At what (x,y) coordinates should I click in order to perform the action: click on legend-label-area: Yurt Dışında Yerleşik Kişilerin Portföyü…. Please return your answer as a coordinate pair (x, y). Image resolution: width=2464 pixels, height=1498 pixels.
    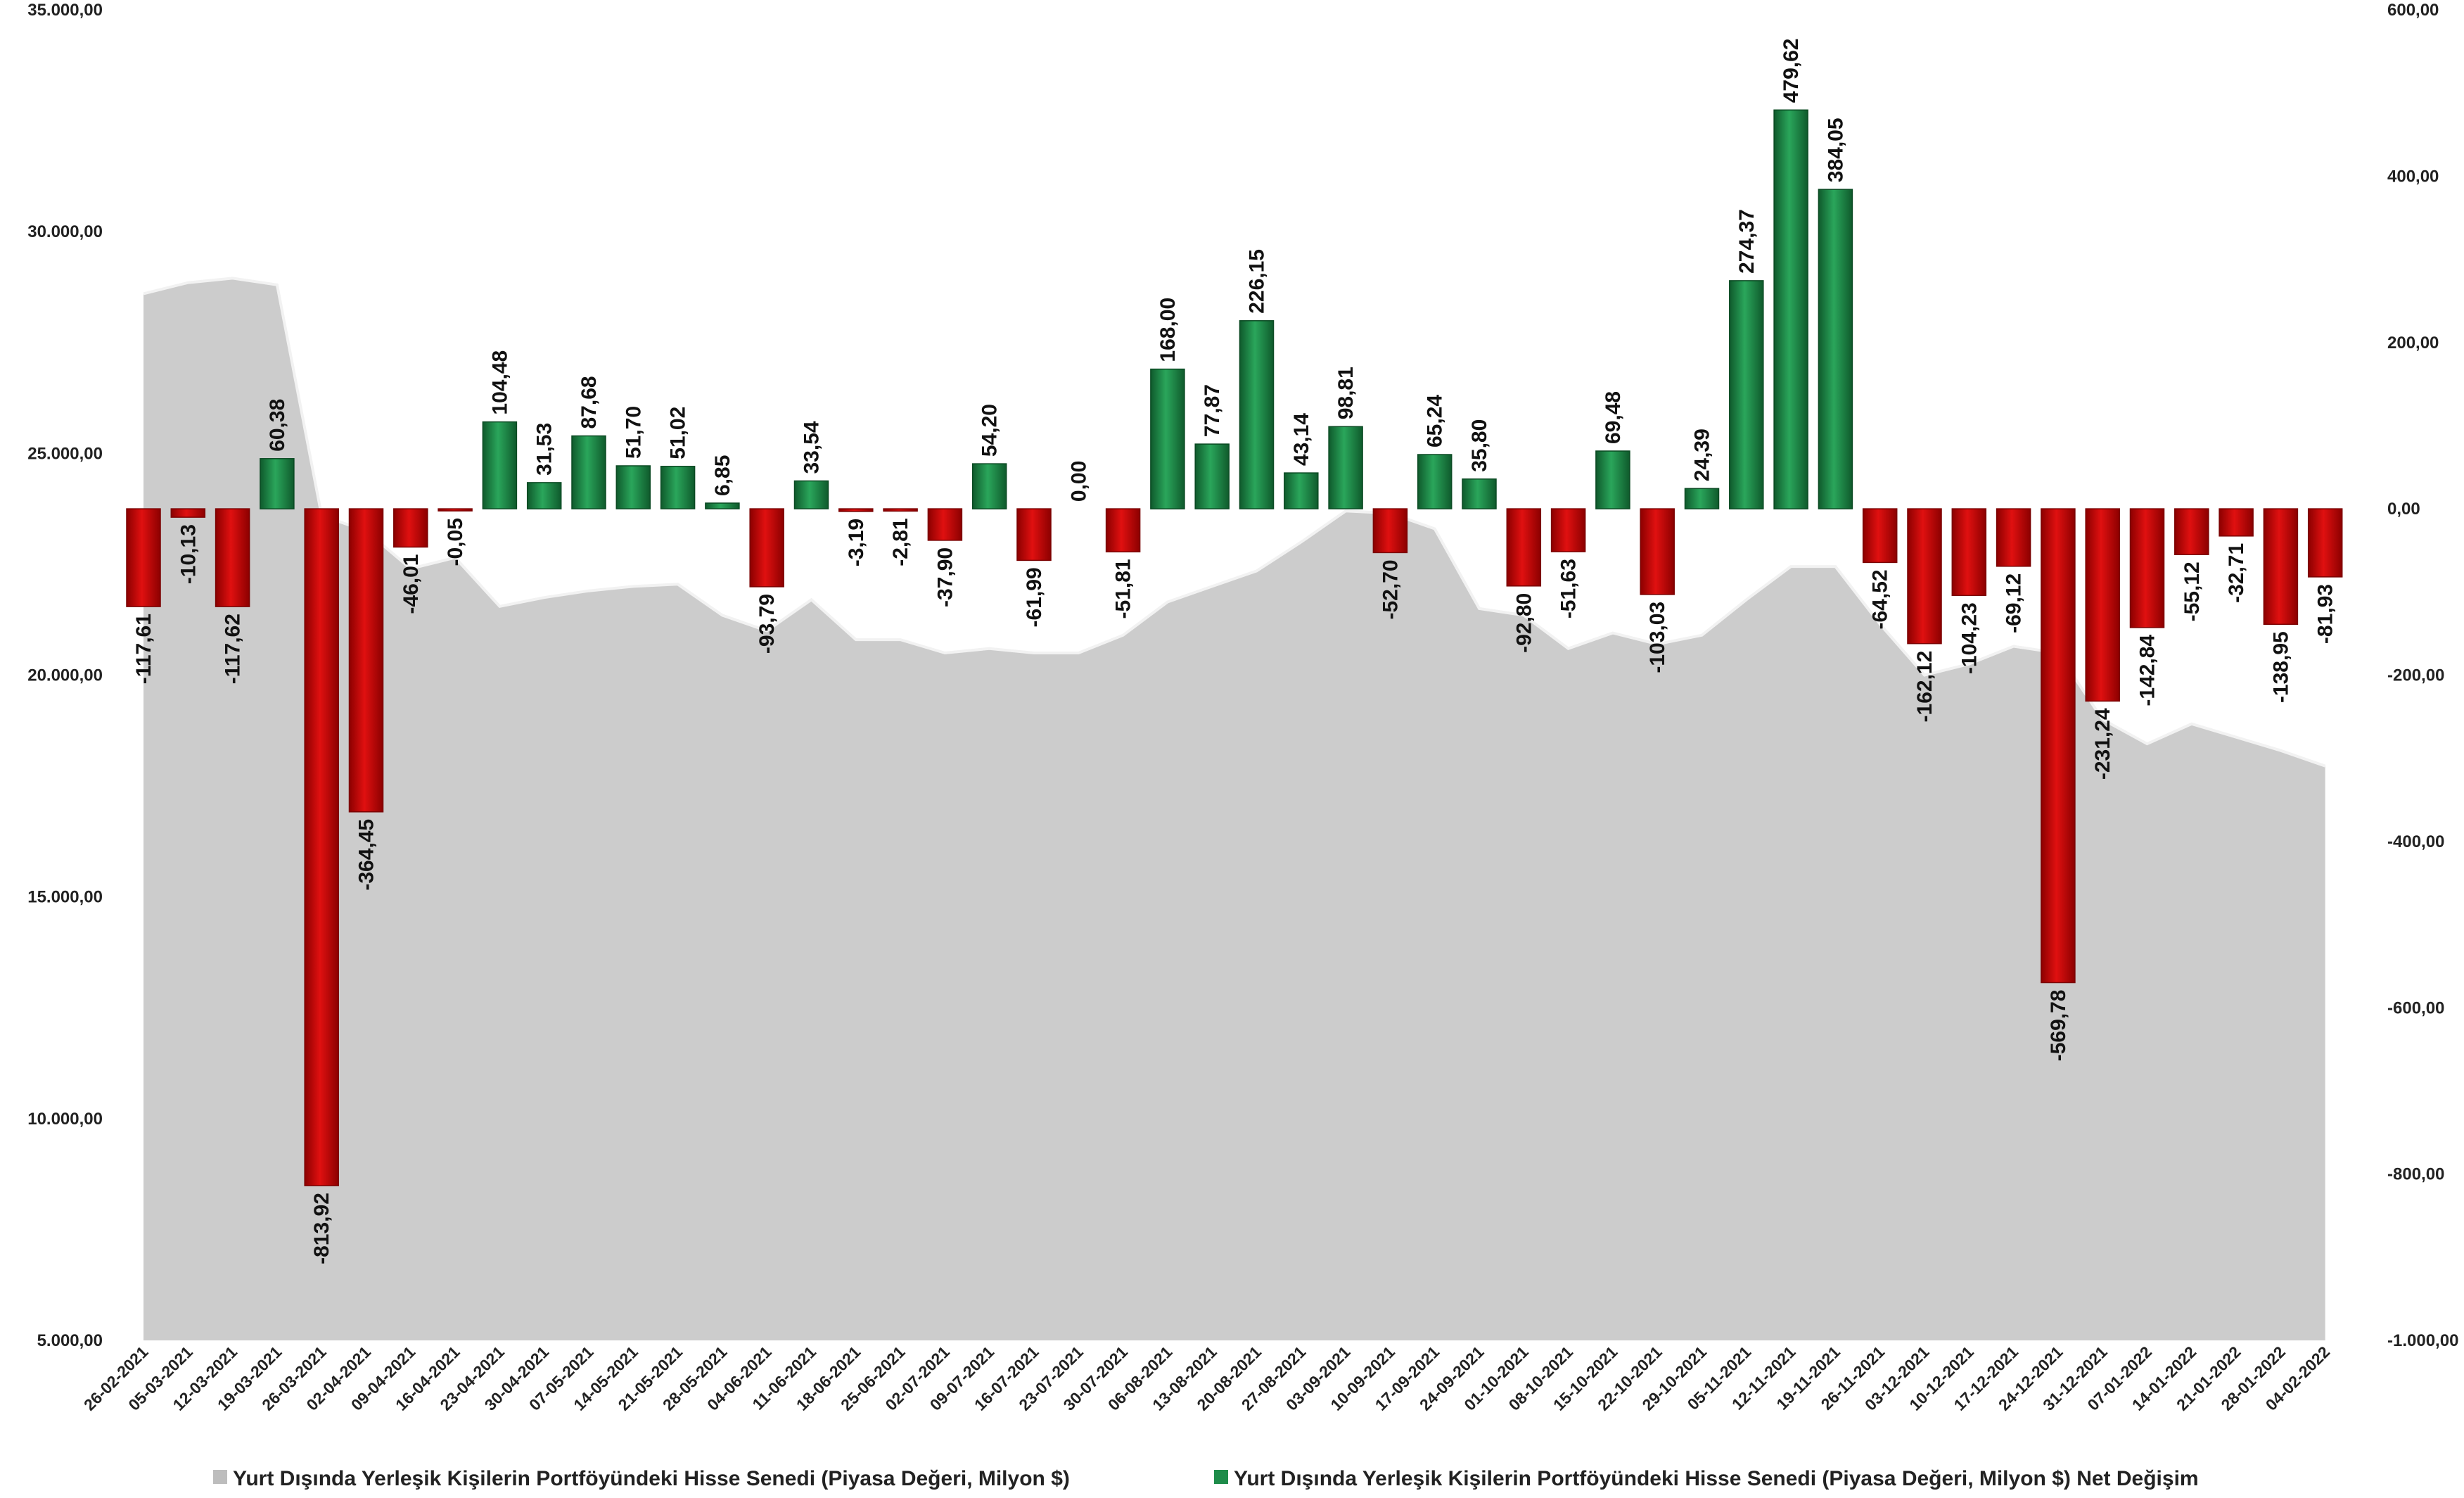
    Looking at the image, I should click on (651, 1478).